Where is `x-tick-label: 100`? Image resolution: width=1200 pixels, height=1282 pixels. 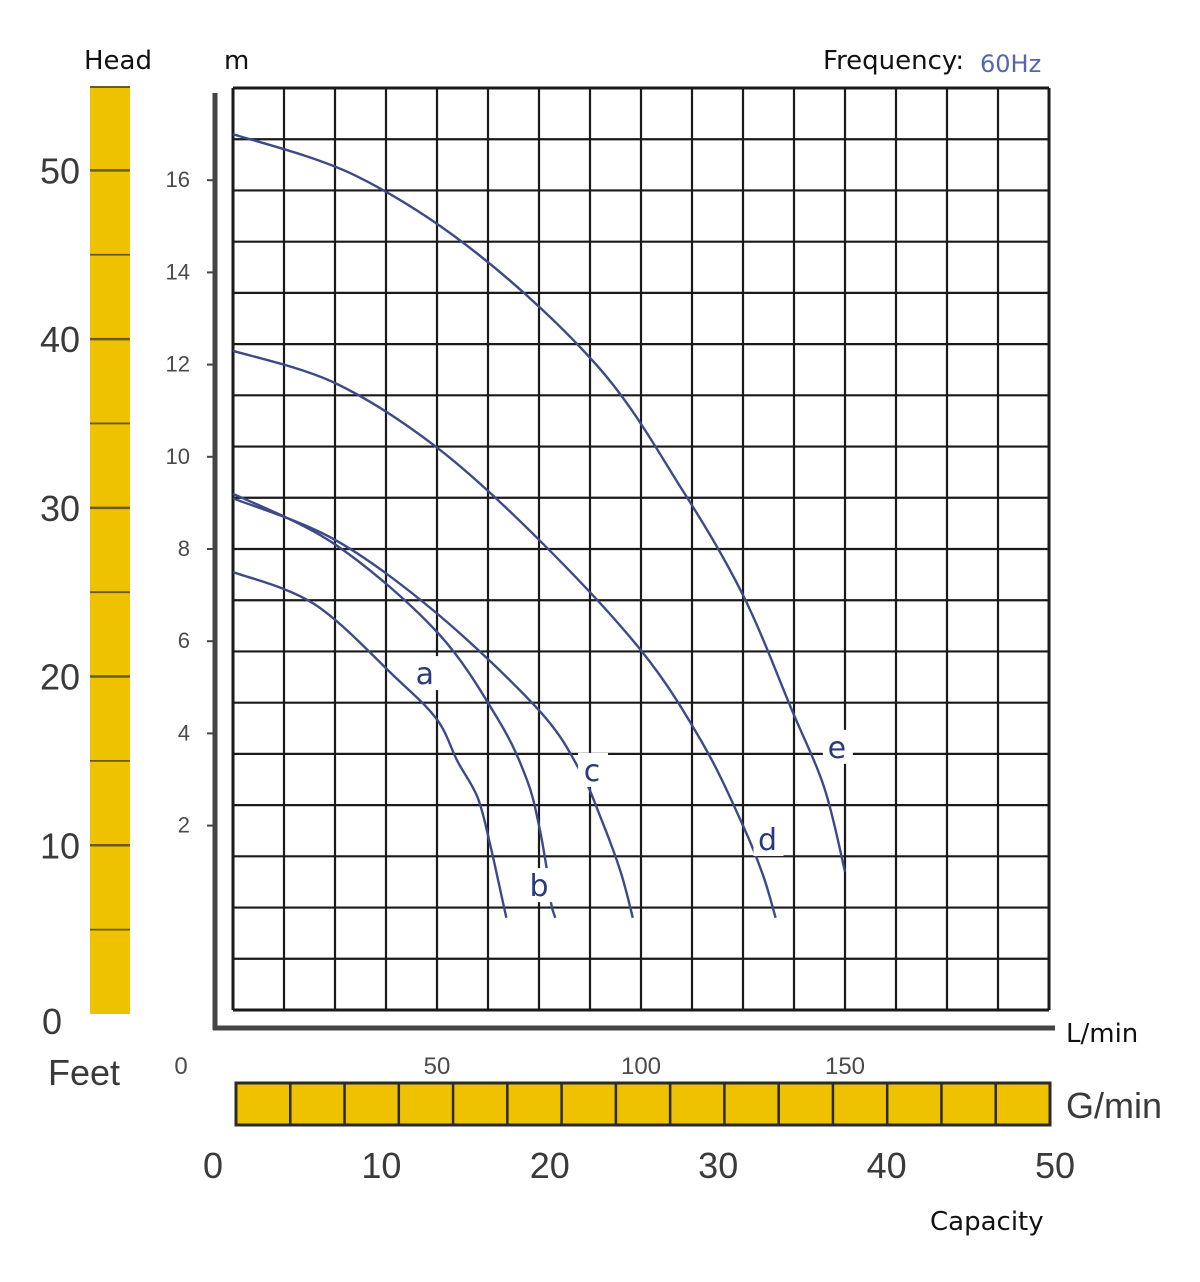
x-tick-label: 100 is located at coordinates (641, 1066).